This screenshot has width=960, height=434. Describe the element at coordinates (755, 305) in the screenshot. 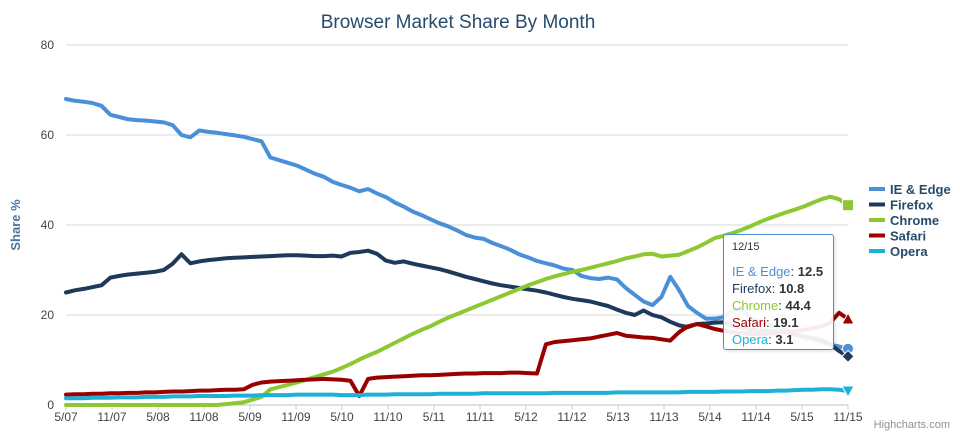

I see `tooltip-series-name: Chrome` at that location.